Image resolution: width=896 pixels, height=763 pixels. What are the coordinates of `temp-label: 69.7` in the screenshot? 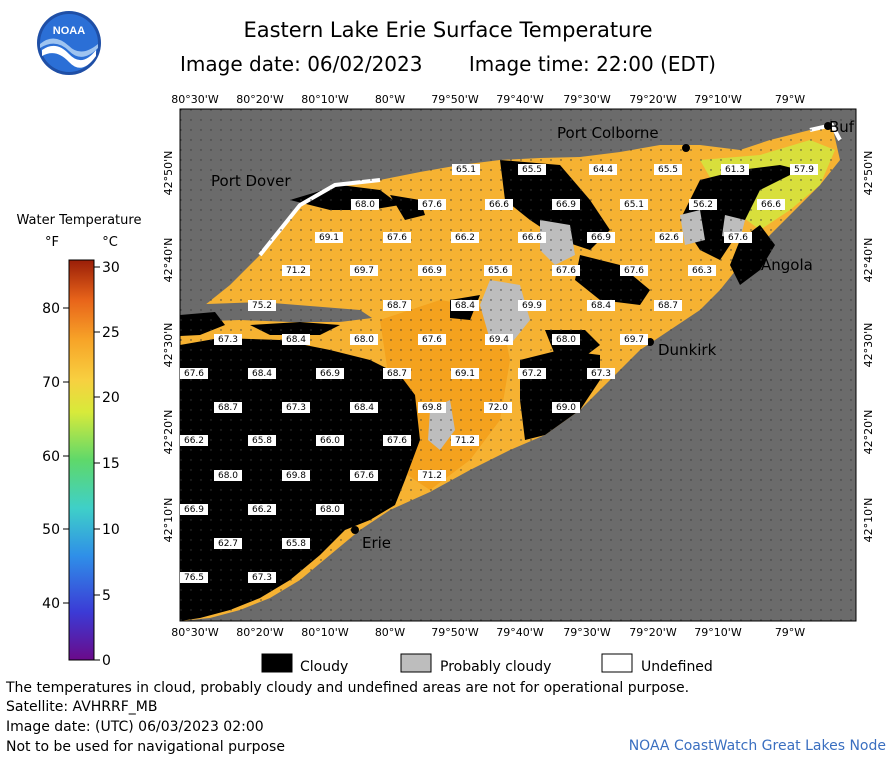 It's located at (364, 271).